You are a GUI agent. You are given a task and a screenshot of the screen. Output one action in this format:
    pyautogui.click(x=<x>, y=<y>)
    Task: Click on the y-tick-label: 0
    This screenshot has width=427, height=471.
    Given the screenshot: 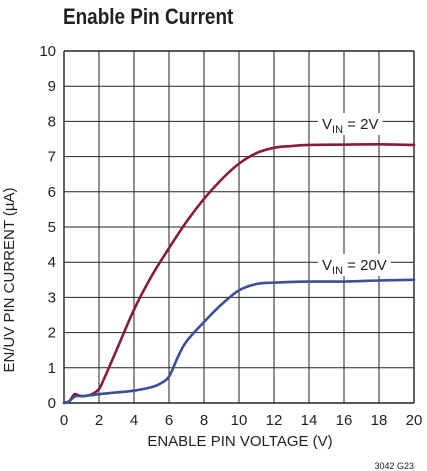 What is the action you would take?
    pyautogui.click(x=52, y=403)
    